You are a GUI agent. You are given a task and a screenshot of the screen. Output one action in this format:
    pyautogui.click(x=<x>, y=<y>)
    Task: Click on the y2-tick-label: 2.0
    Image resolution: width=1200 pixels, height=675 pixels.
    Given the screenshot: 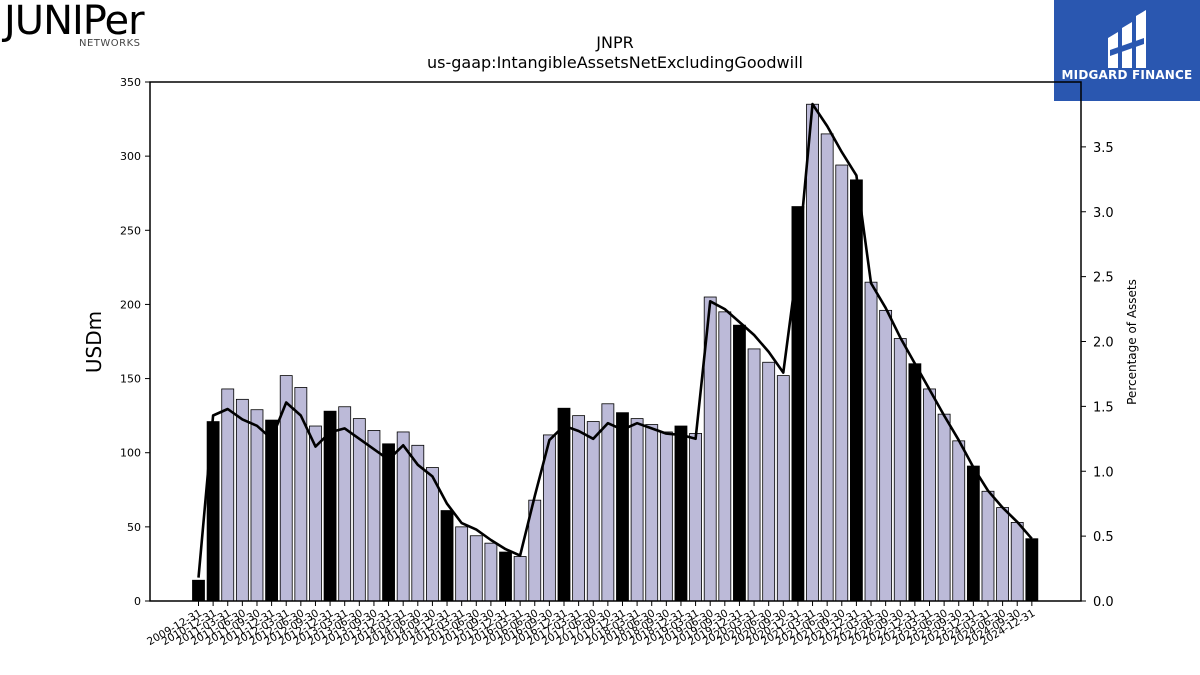 What is the action you would take?
    pyautogui.click(x=1103, y=343)
    